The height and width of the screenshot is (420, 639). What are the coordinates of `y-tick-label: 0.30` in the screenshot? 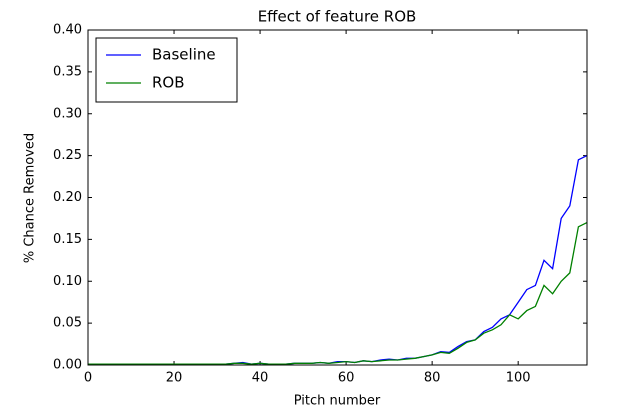 It's located at (67, 113).